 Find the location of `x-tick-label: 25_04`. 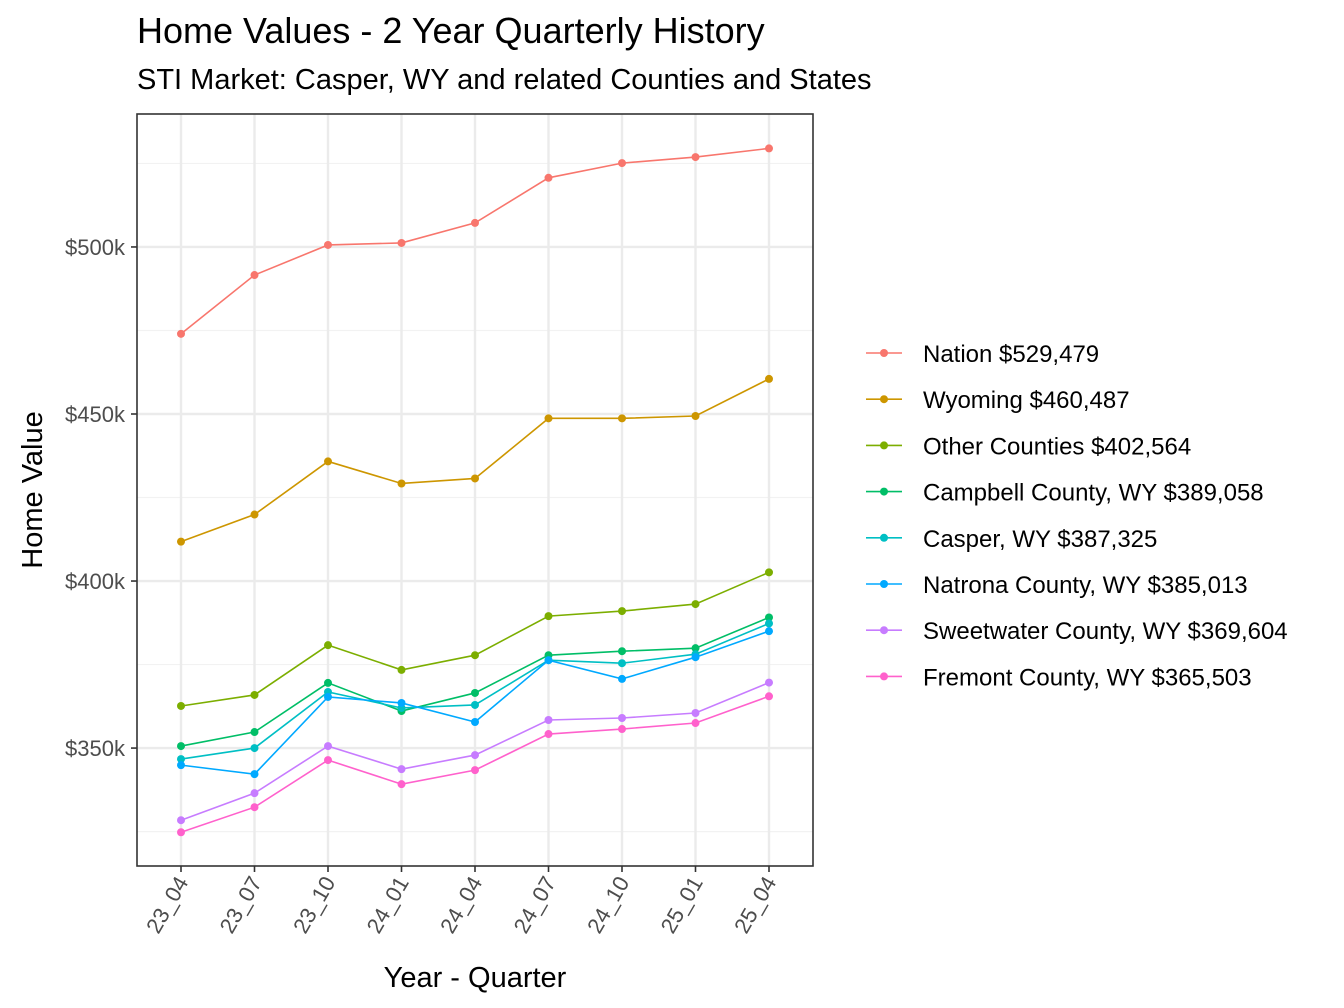

x-tick-label: 25_04 is located at coordinates (755, 904).